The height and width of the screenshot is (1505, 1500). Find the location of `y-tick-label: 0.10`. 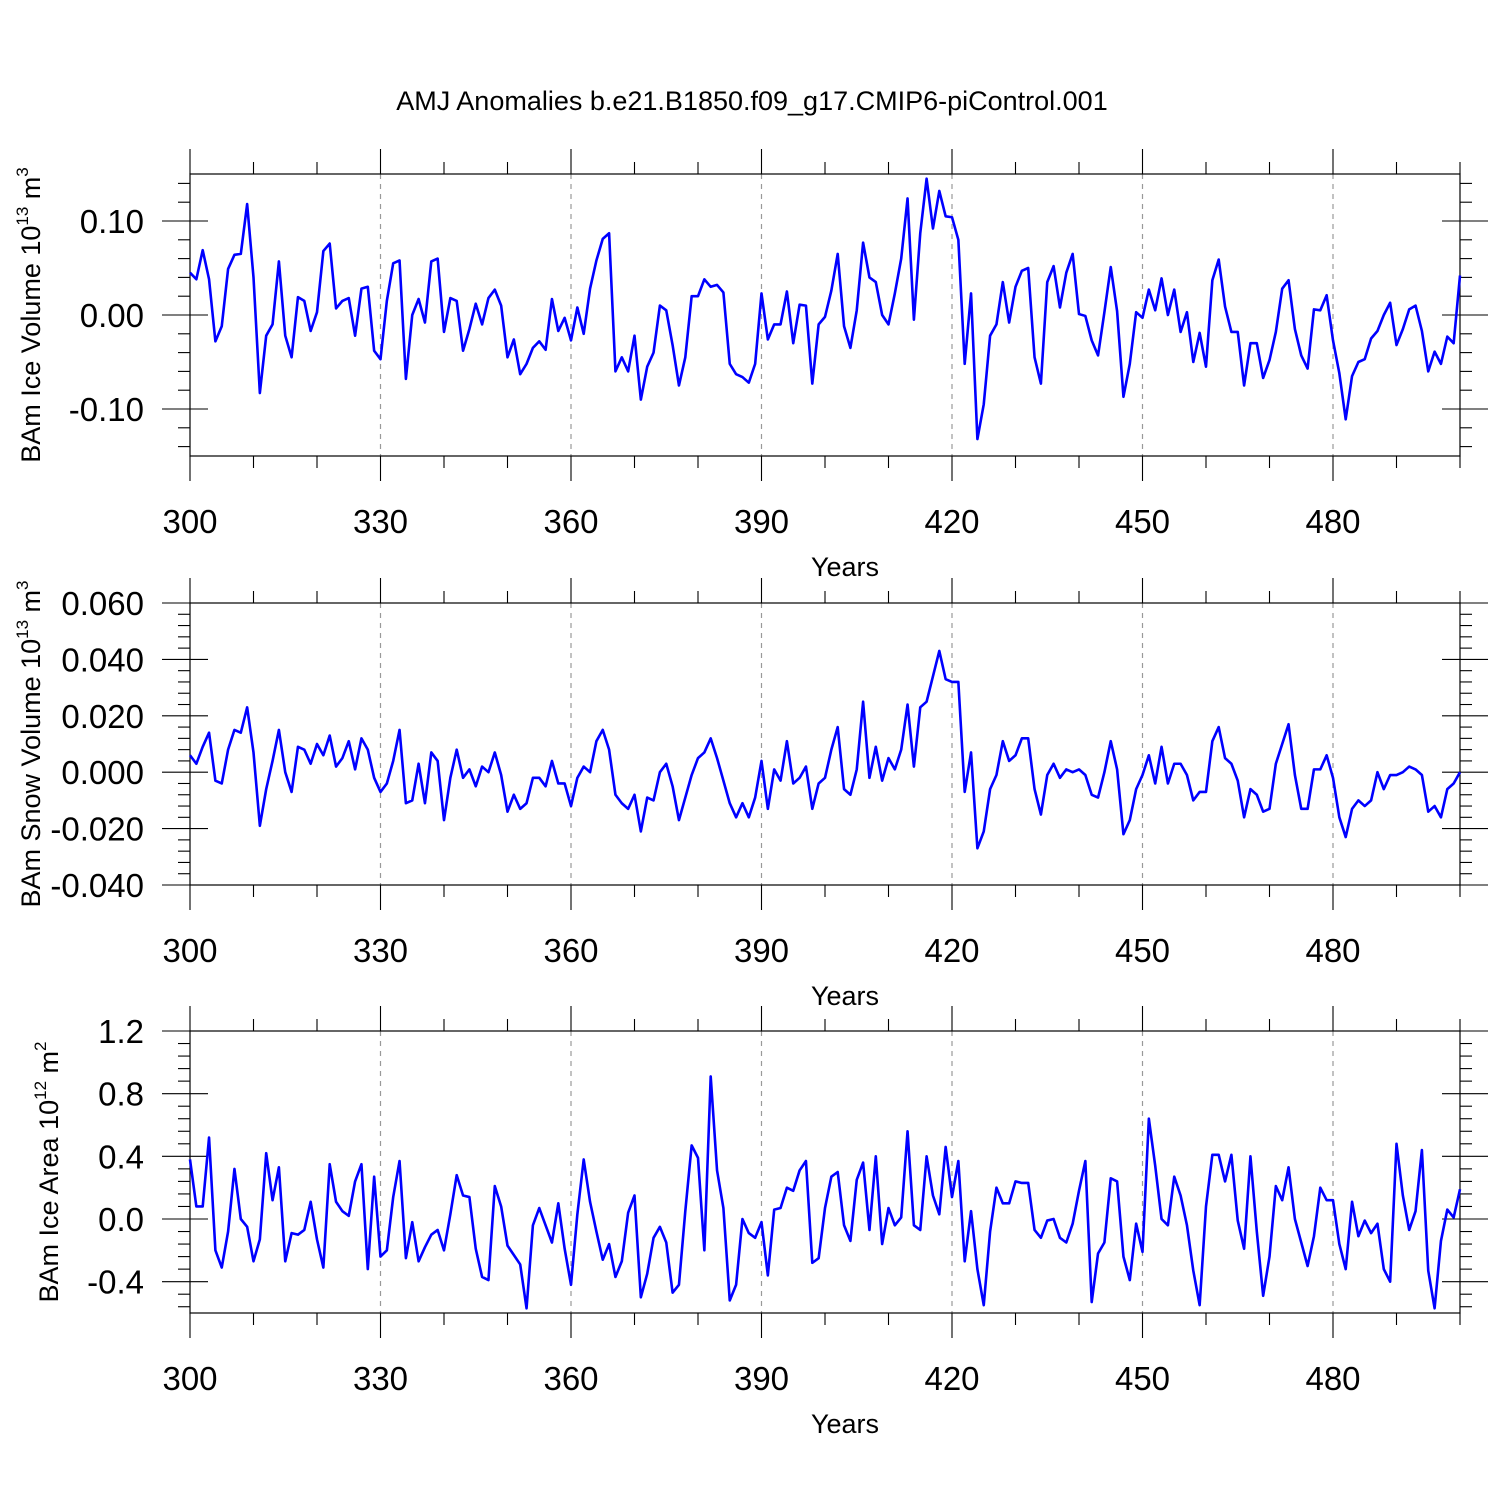

y-tick-label: 0.10 is located at coordinates (112, 221).